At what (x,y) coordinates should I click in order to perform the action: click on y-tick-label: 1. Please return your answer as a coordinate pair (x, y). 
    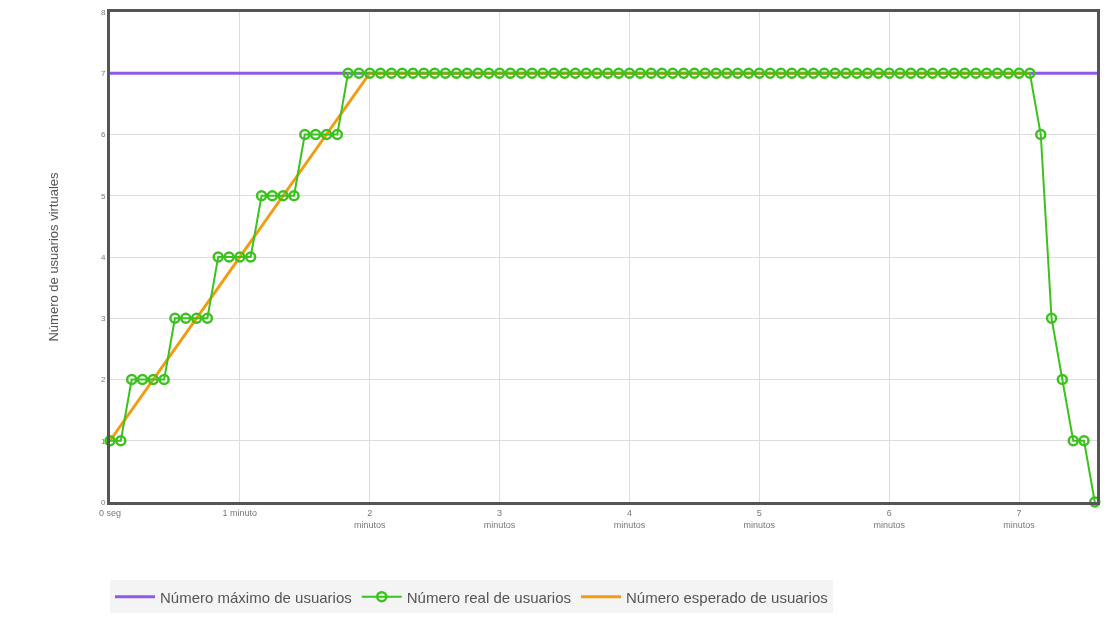
    Looking at the image, I should click on (103, 441).